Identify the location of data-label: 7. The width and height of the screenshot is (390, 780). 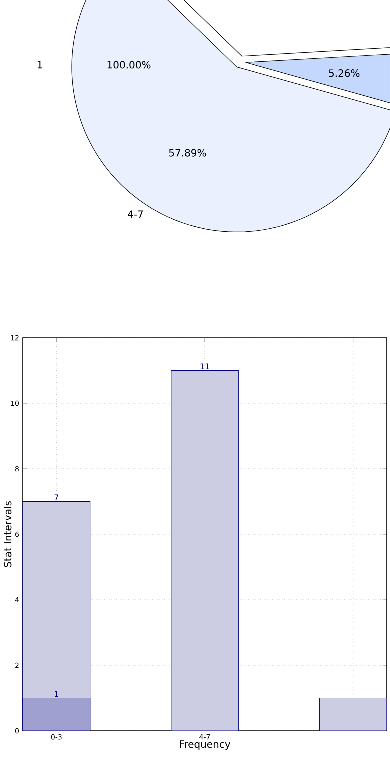
(56, 497).